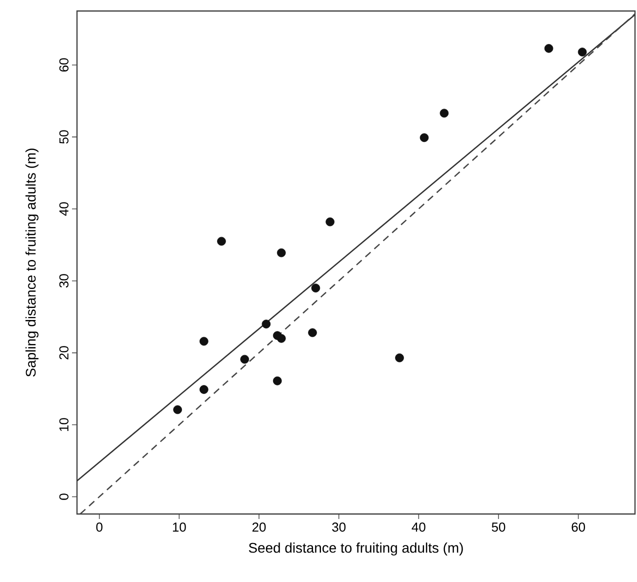 This screenshot has height=582, width=637. I want to click on y-tick-label: 10, so click(63, 424).